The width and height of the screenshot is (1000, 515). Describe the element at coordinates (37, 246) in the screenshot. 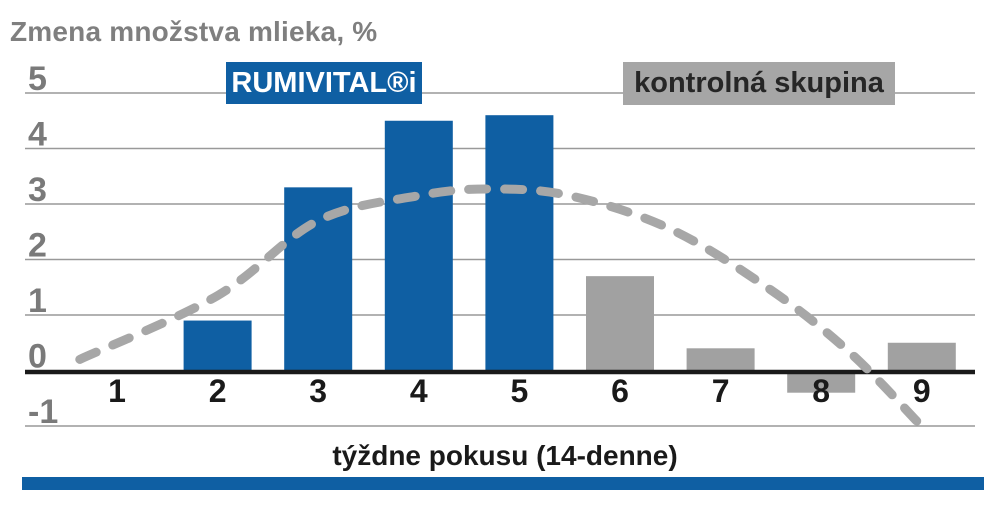

I see `y-axis-label-2: 2` at that location.